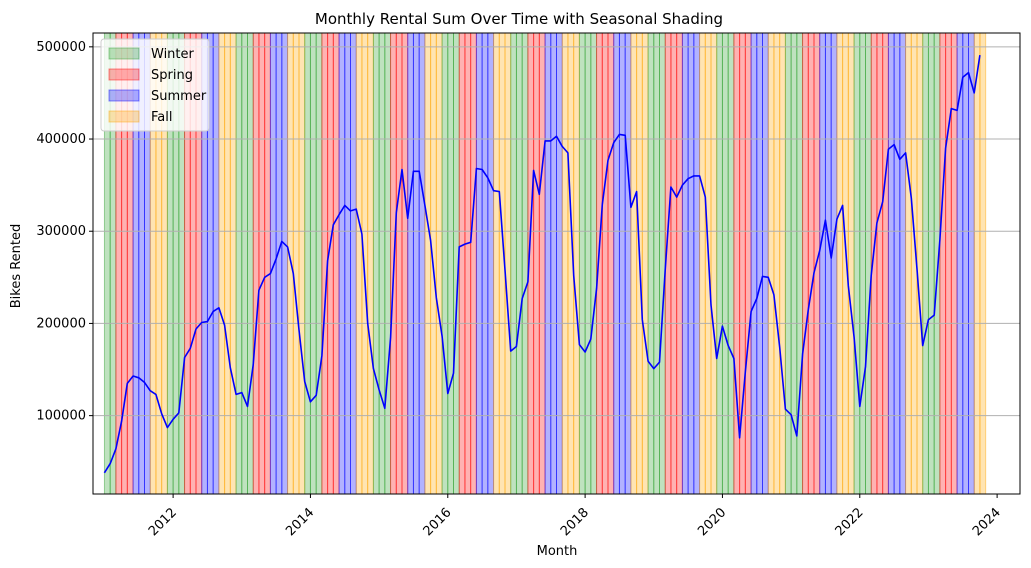 This screenshot has width=1031, height=568. What do you see at coordinates (712, 522) in the screenshot?
I see `x-tick-label: 2020` at bounding box center [712, 522].